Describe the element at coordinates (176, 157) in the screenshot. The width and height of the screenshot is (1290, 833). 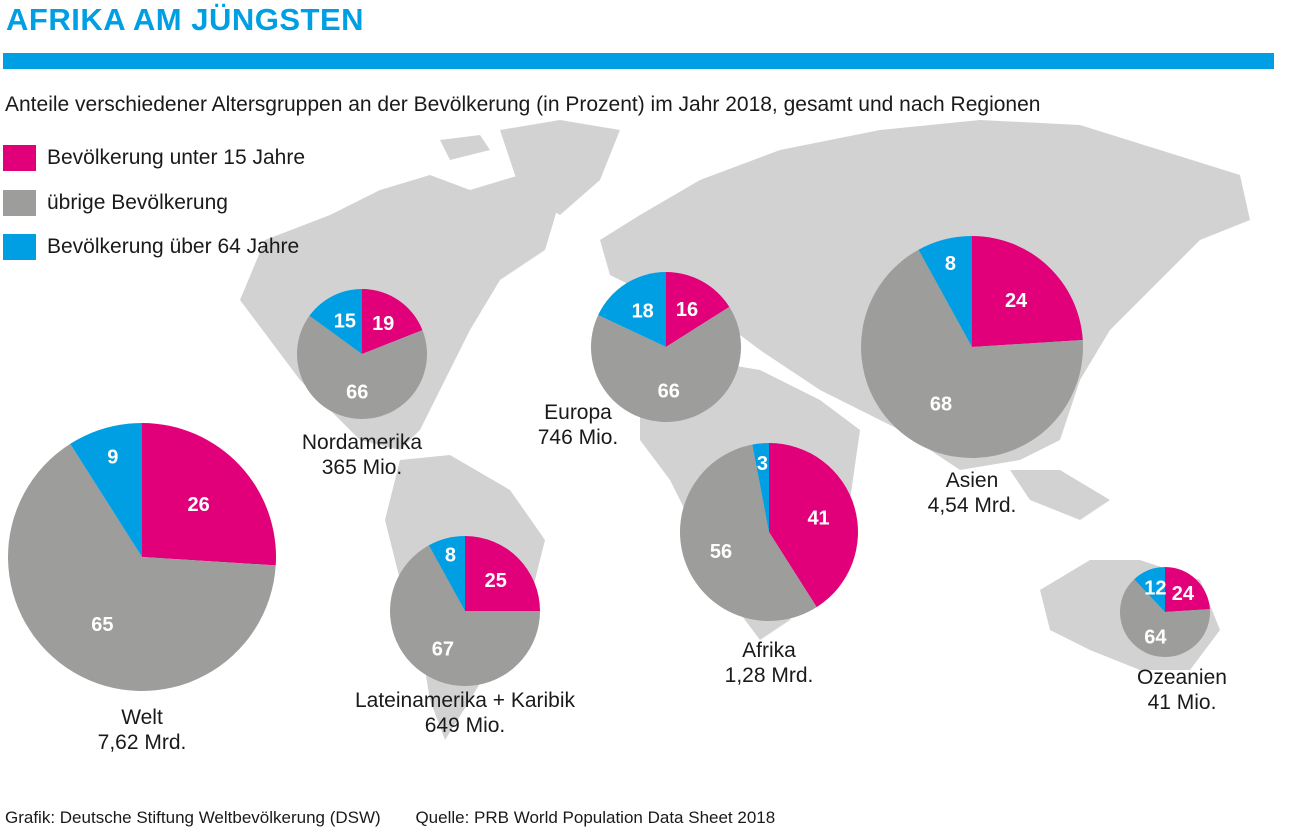
I see `legend-label: Bevölkerung unter 15 Jahre` at that location.